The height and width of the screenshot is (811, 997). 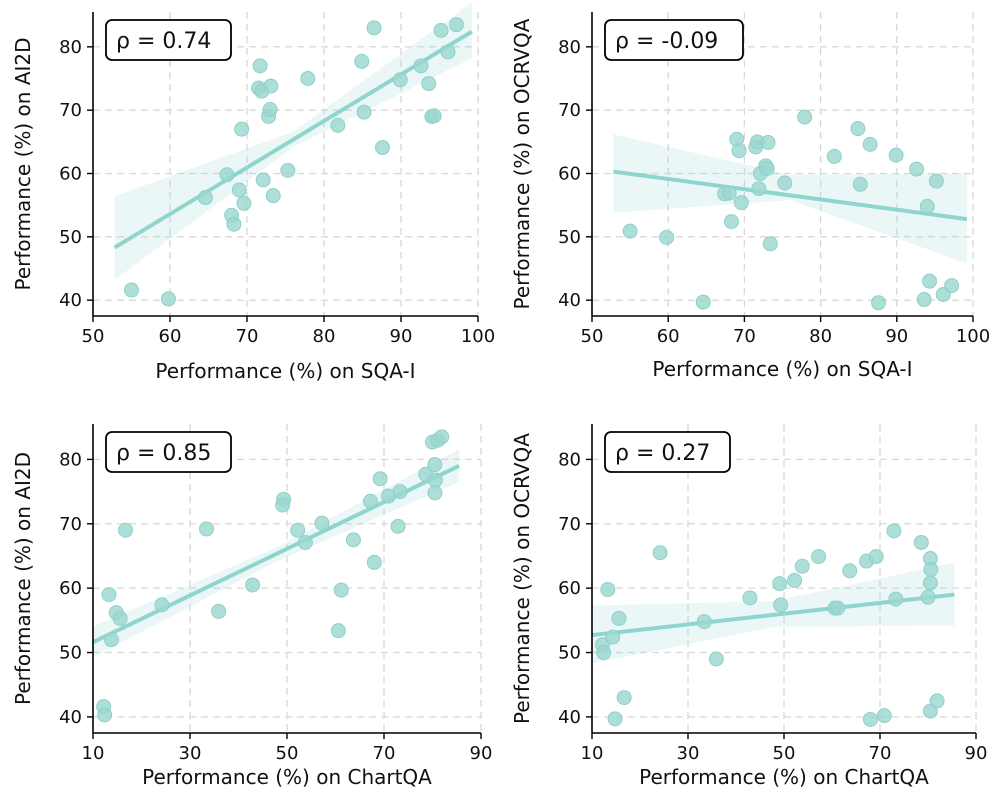 I want to click on x-tick-label: 60, so click(x=170, y=336).